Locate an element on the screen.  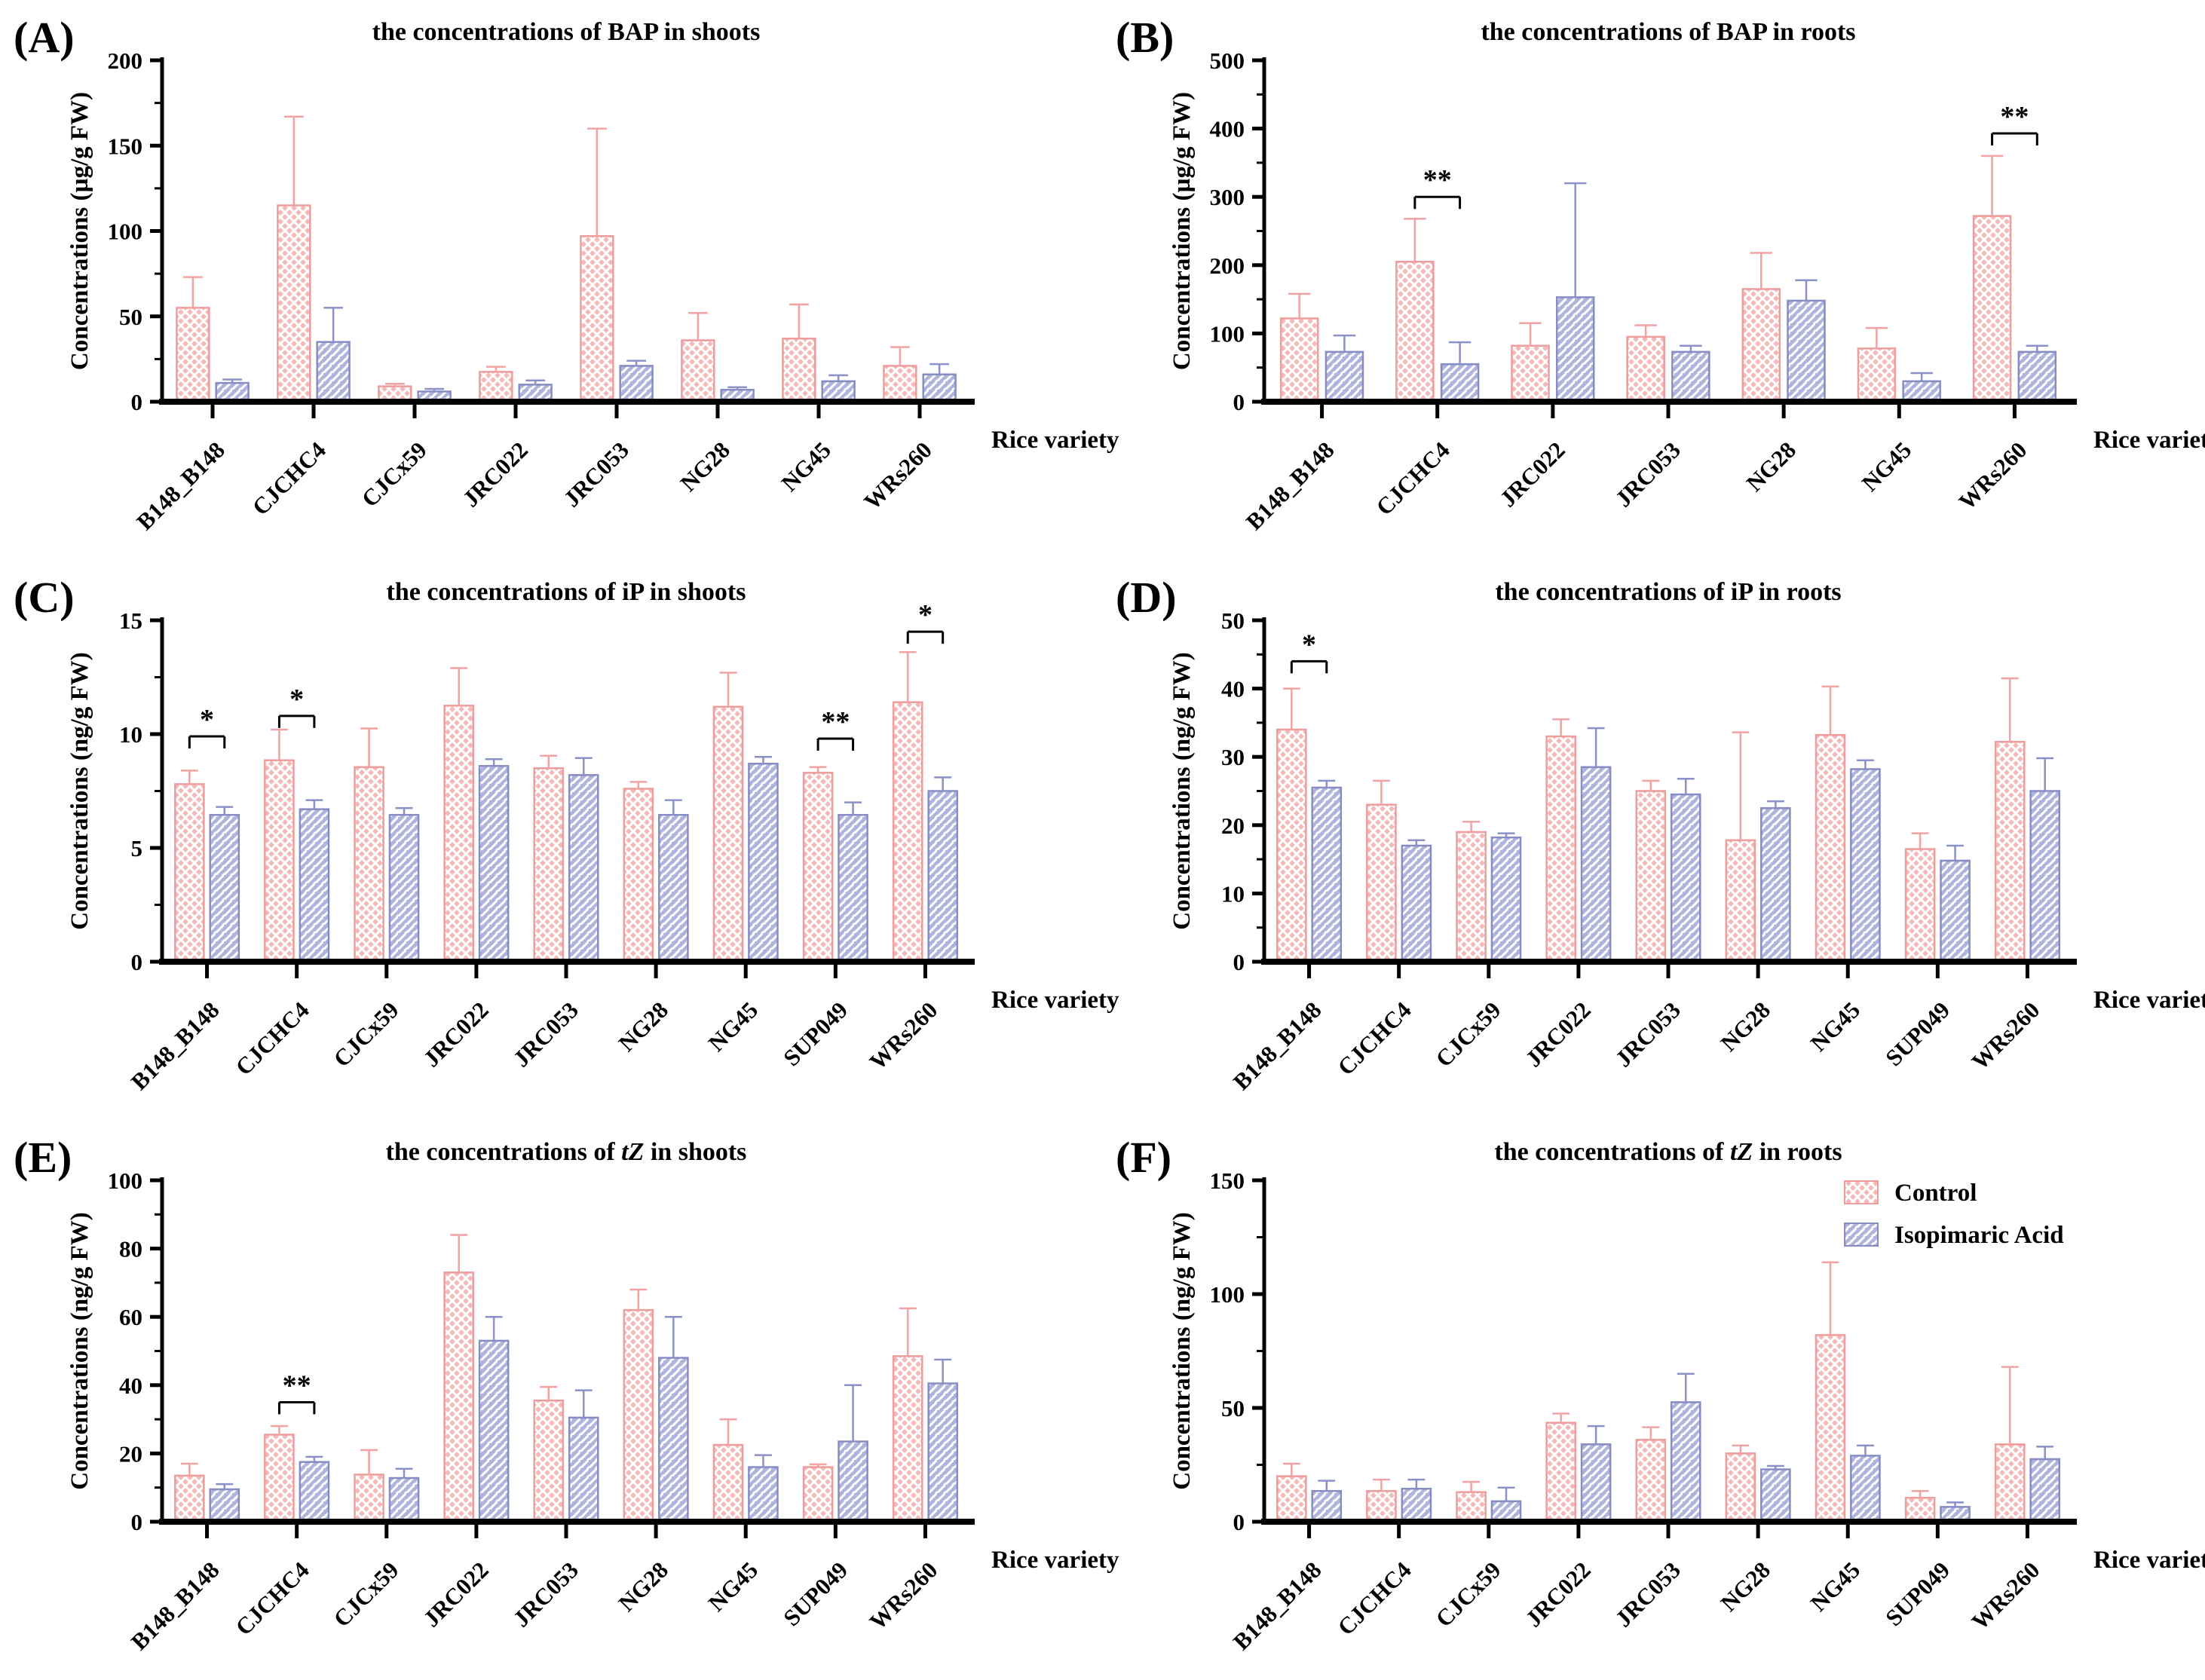
panel-title-text: the concentrations of BAP in roots is located at coordinates (1668, 32).